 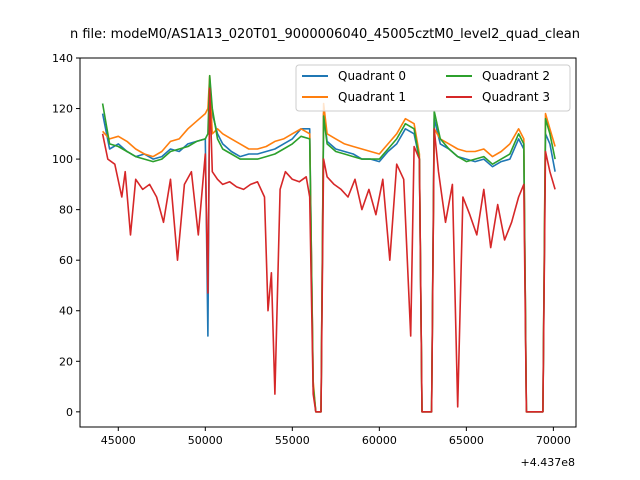 What do you see at coordinates (372, 76) in the screenshot?
I see `legend-label-quadrant-0: Quadrant 0` at bounding box center [372, 76].